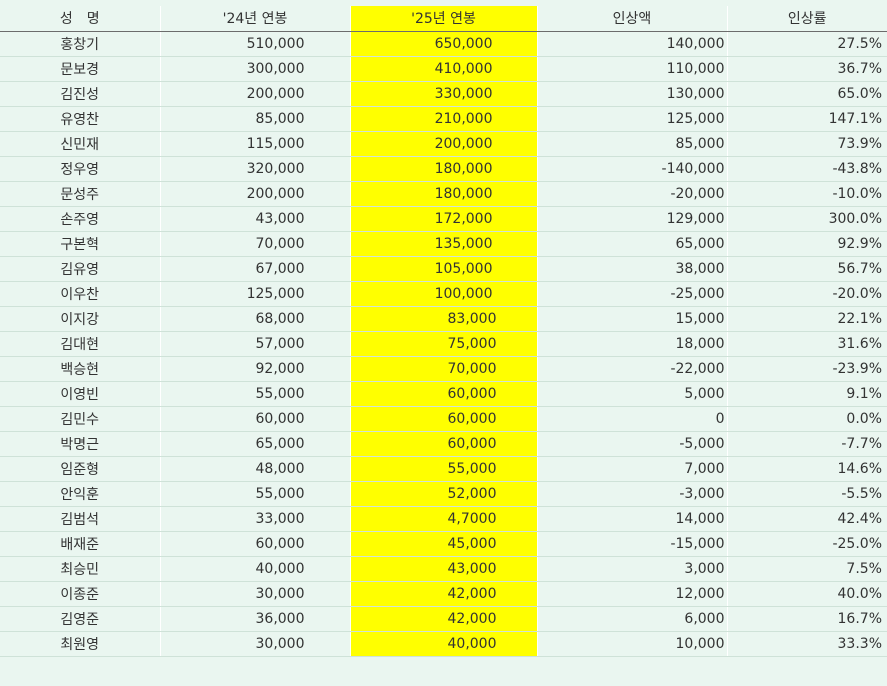 The width and height of the screenshot is (887, 686). What do you see at coordinates (80, 394) in the screenshot?
I see `name-cell: 이영빈` at bounding box center [80, 394].